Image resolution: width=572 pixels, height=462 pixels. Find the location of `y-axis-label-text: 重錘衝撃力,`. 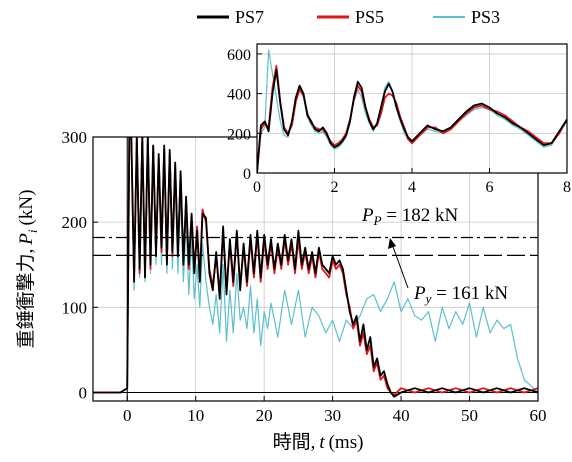

y-axis-label-text: 重錘衝撃力, is located at coordinates (26, 299).